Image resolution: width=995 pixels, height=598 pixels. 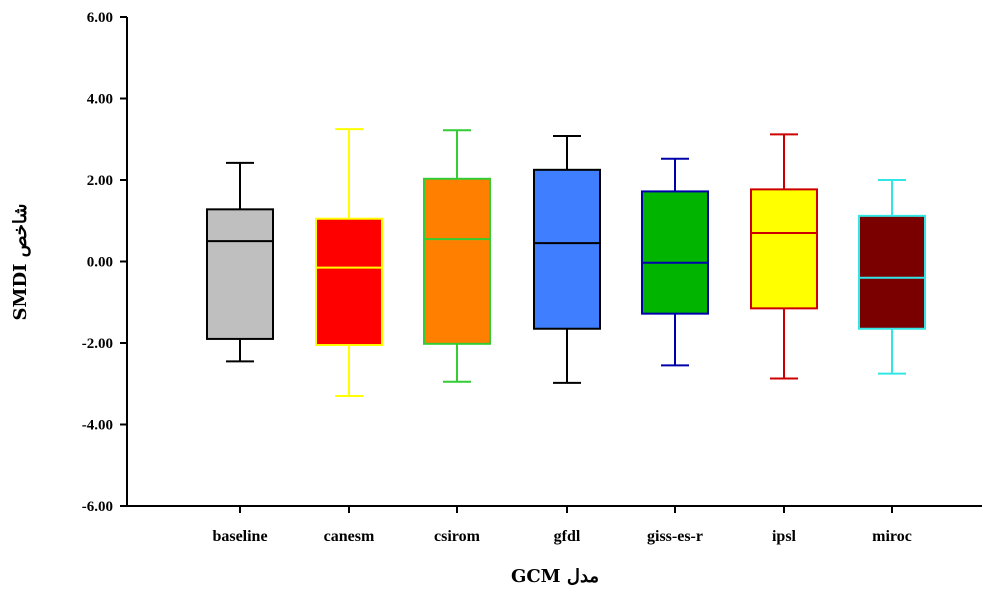 What do you see at coordinates (892, 536) in the screenshot?
I see `x-tick-label: miroc` at bounding box center [892, 536].